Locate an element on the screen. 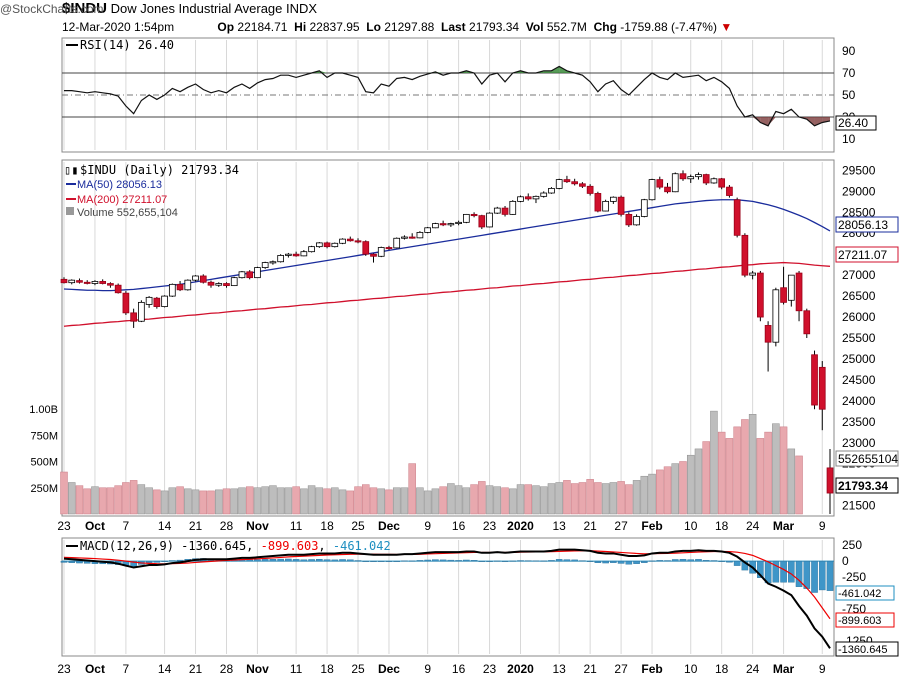 Image resolution: width=899 pixels, height=679 pixels. legend-ma50: MA(50) 28056.13 is located at coordinates (119, 185).